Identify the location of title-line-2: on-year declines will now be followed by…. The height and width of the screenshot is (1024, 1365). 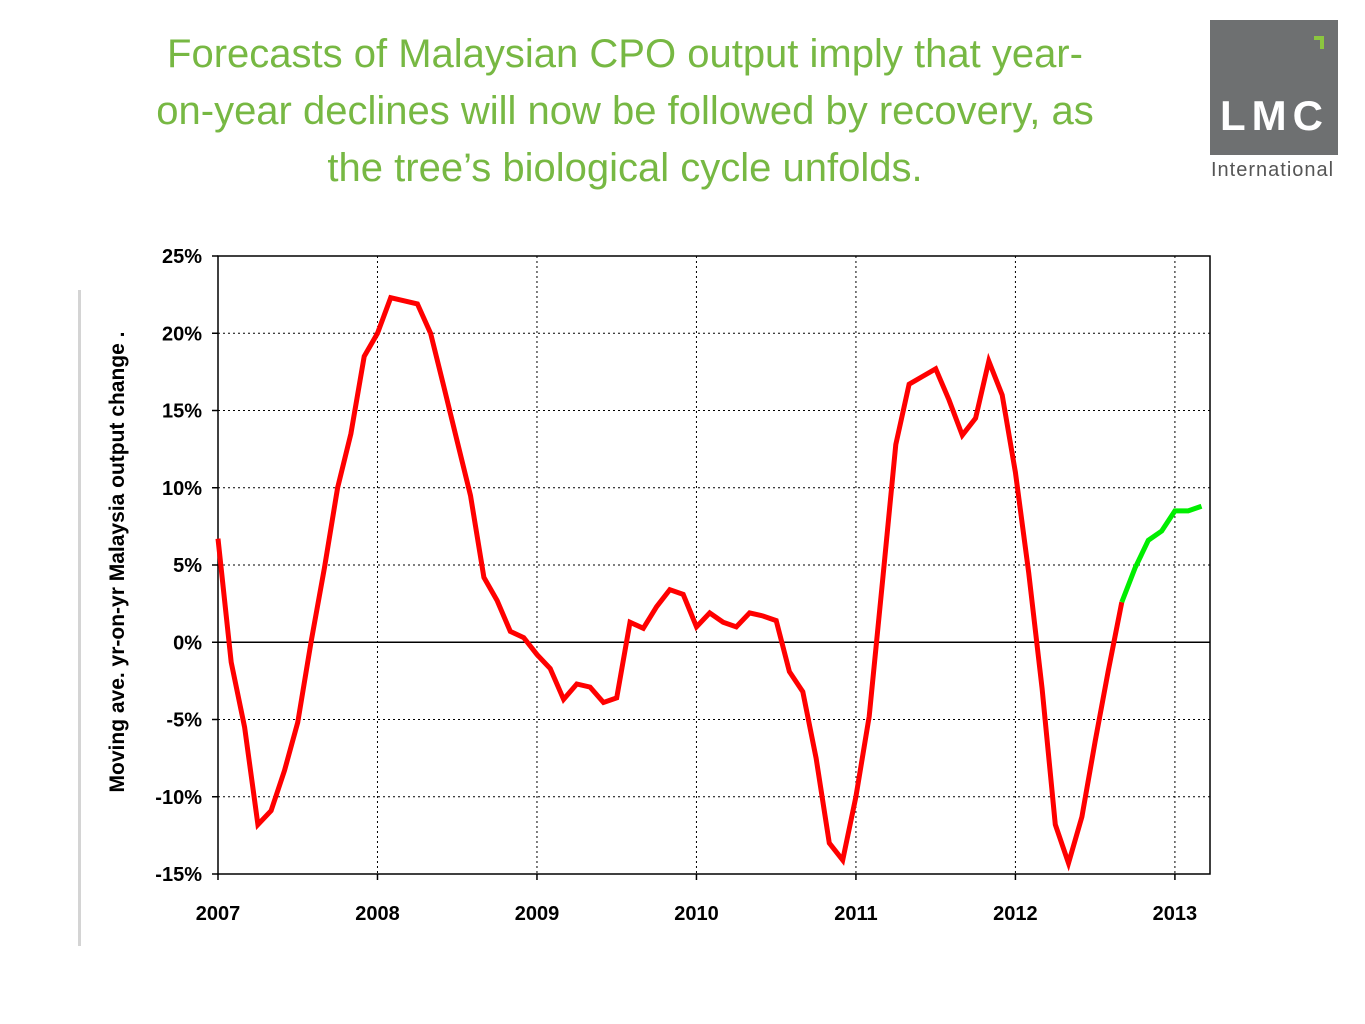
(625, 111).